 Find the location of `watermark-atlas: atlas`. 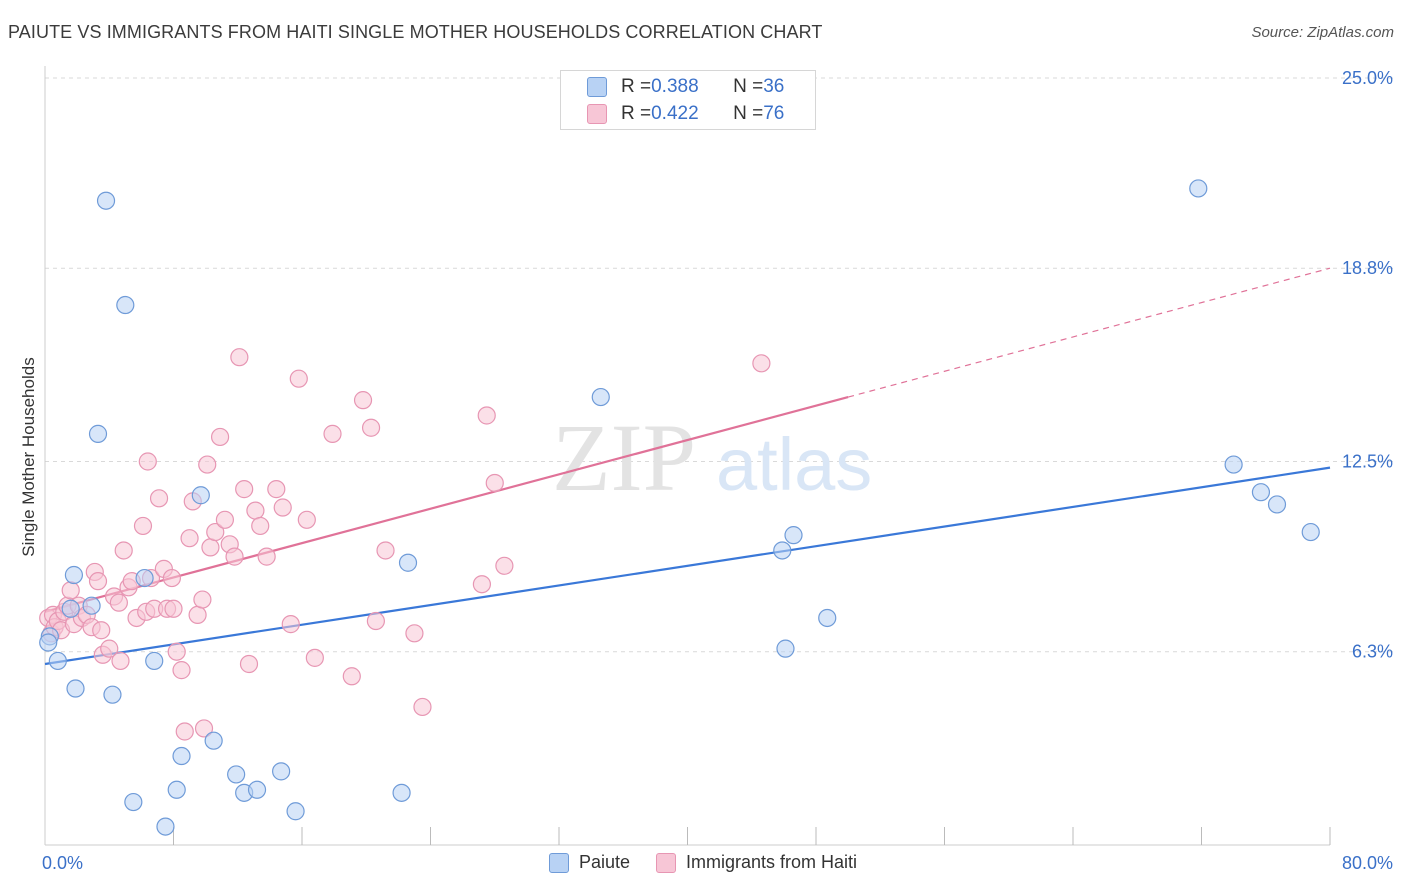

watermark-atlas: atlas is located at coordinates (794, 464).